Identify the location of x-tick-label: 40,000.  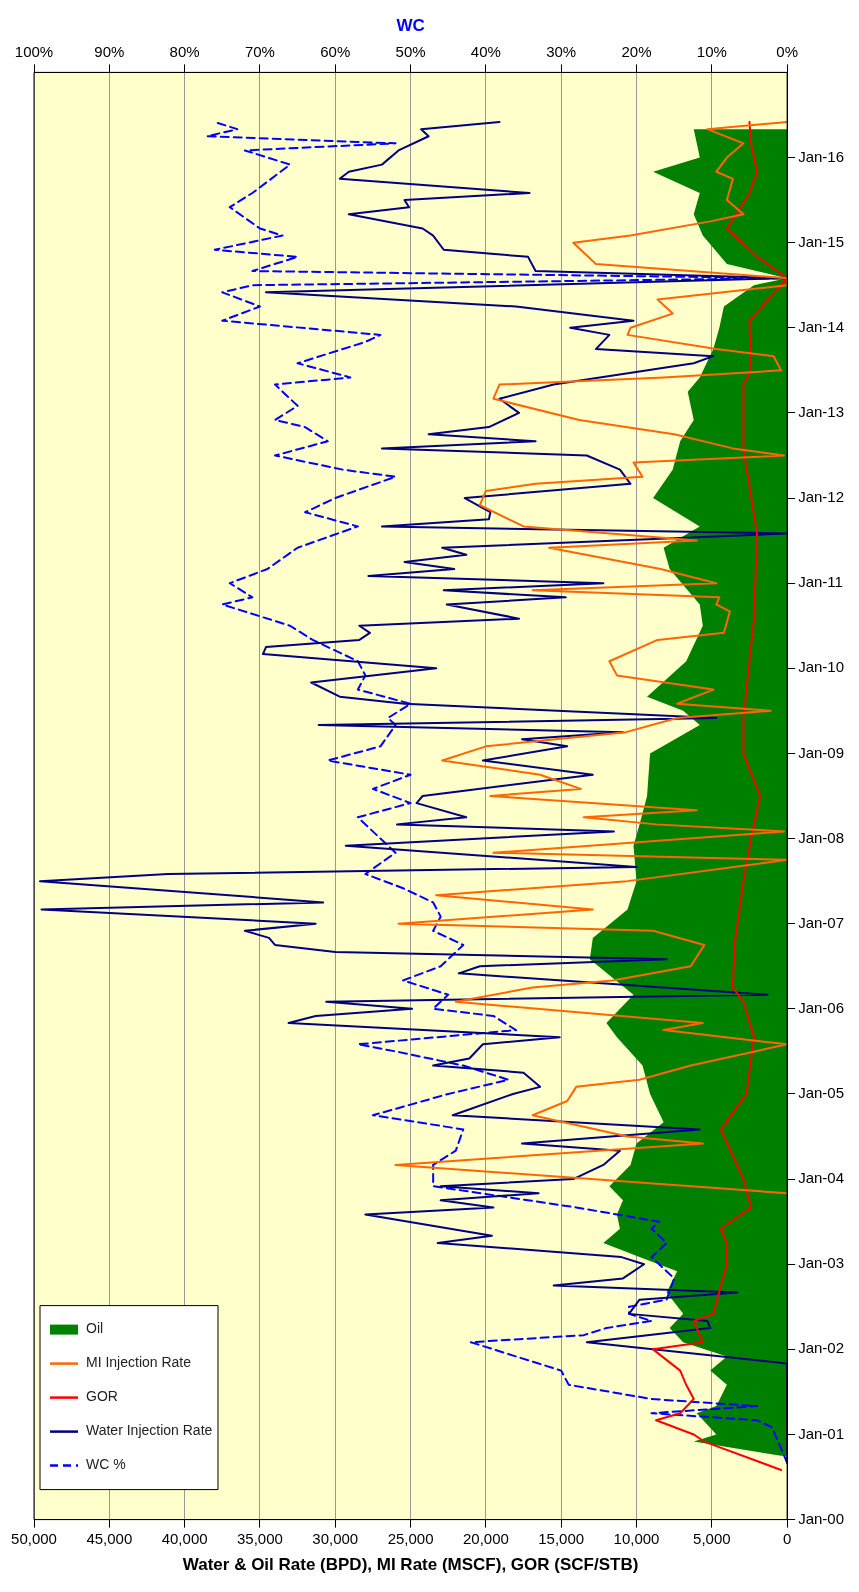
(184, 1538).